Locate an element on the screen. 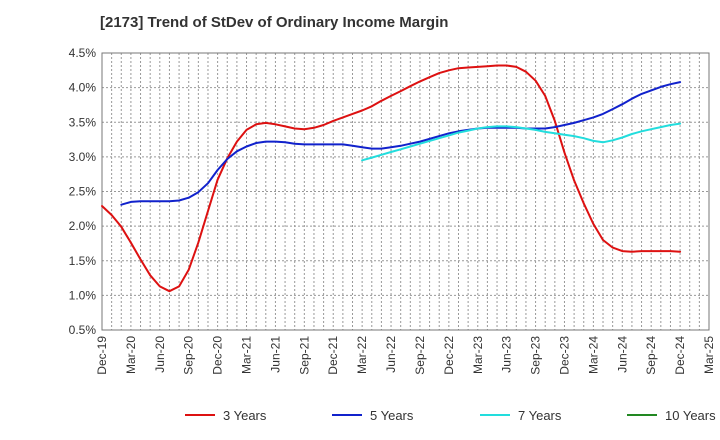 The image size is (720, 440). y-tick-label: 1.5% is located at coordinates (83, 261).